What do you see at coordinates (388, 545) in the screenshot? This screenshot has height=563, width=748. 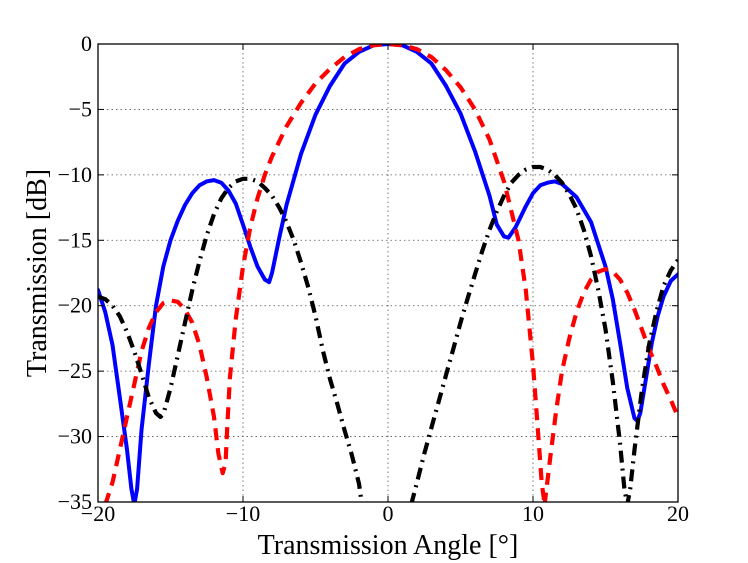 I see `x-axis-title: Transmission Angle [°]` at bounding box center [388, 545].